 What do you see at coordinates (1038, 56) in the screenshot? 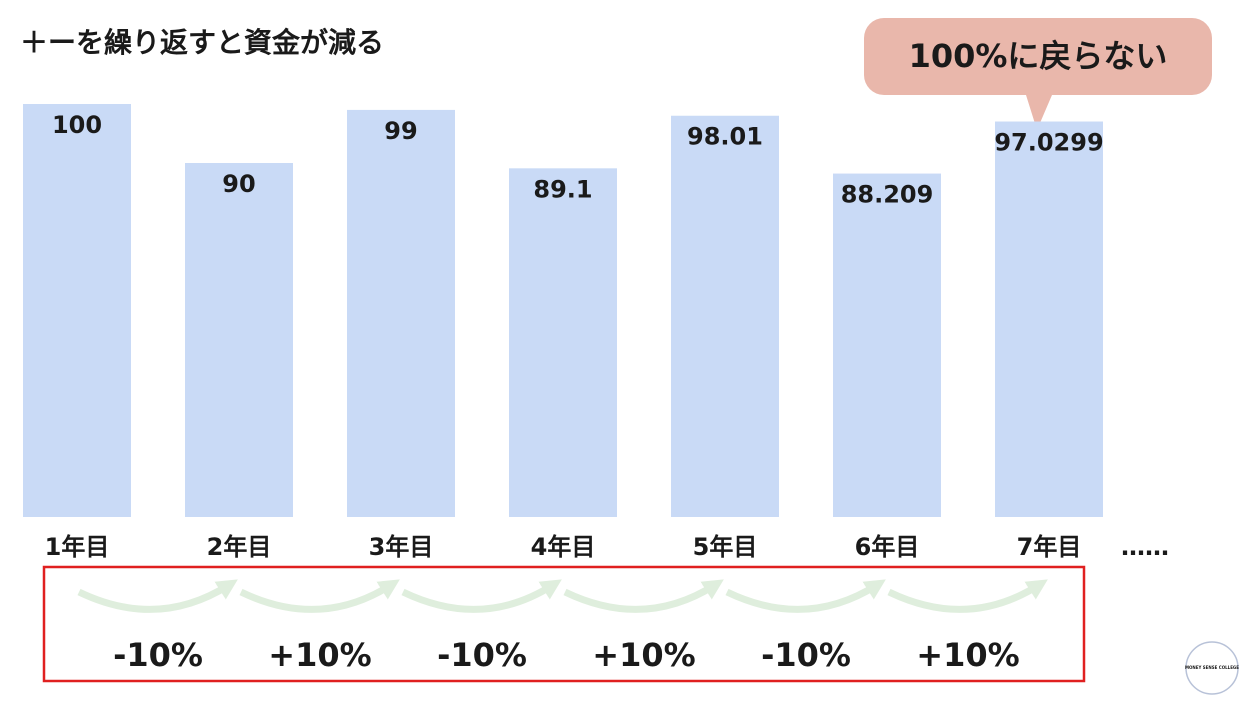
I see `callout-text: 100%に戻らない` at bounding box center [1038, 56].